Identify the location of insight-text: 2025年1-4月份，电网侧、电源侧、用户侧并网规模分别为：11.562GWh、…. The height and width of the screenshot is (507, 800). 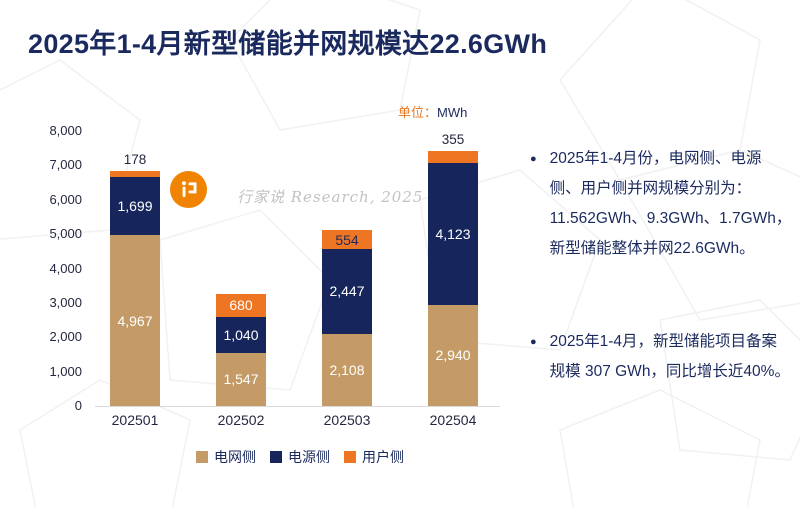
(670, 203).